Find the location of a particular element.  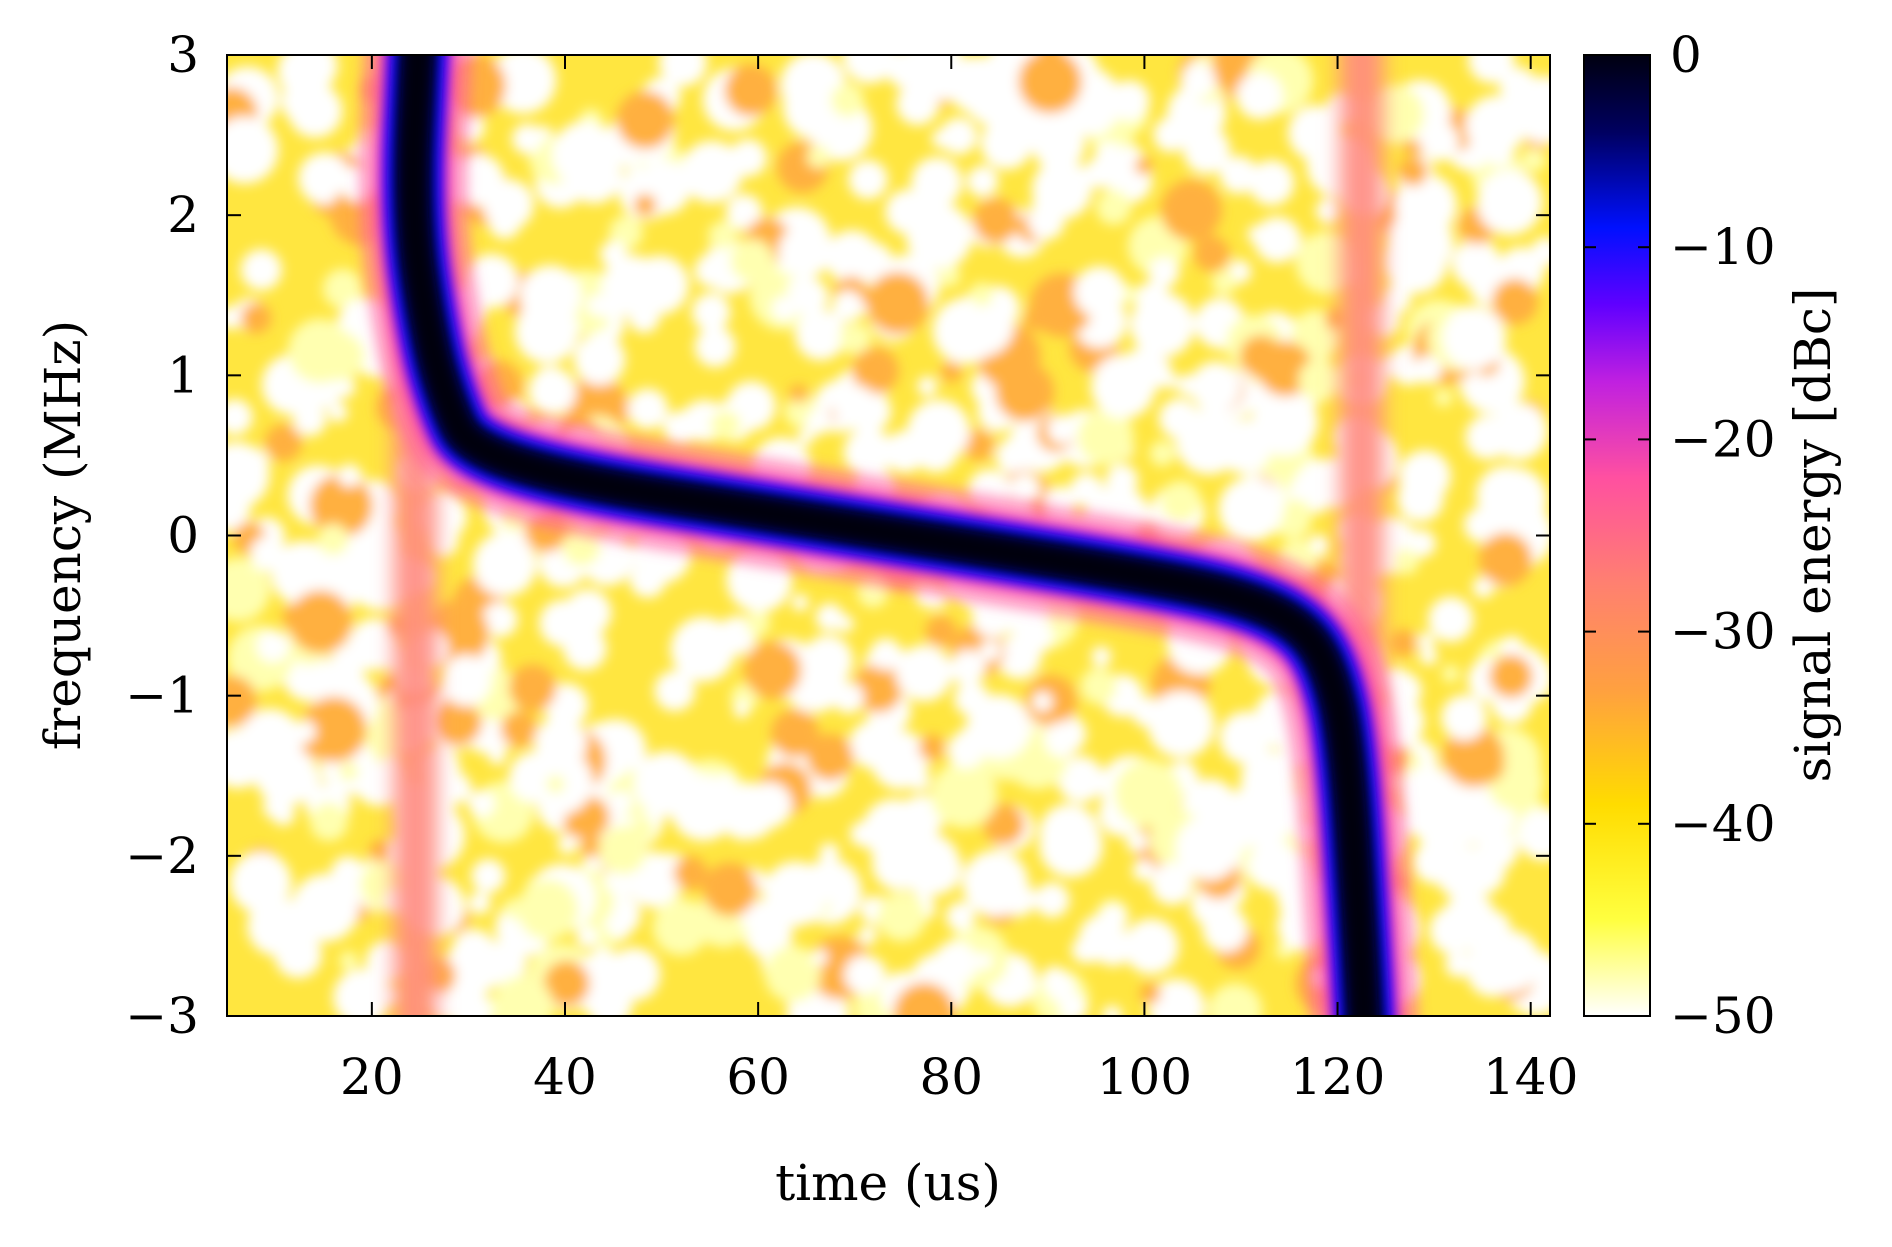

x-tick-label: 100 is located at coordinates (1144, 1077).